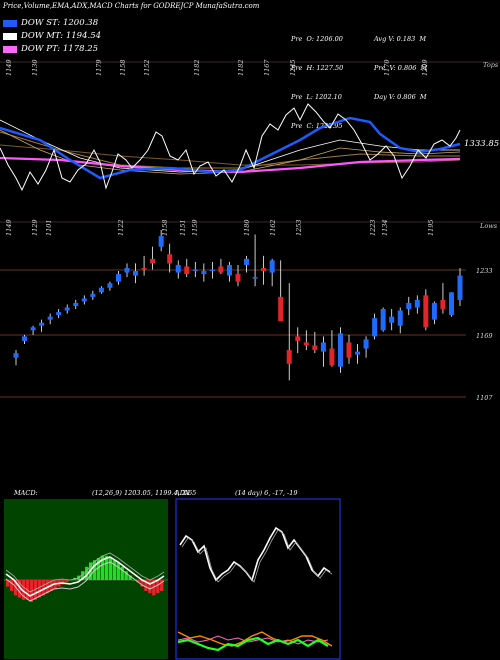  What do you see at coordinates (491, 65) in the screenshot?
I see `top-panel-tag: Tops` at bounding box center [491, 65].